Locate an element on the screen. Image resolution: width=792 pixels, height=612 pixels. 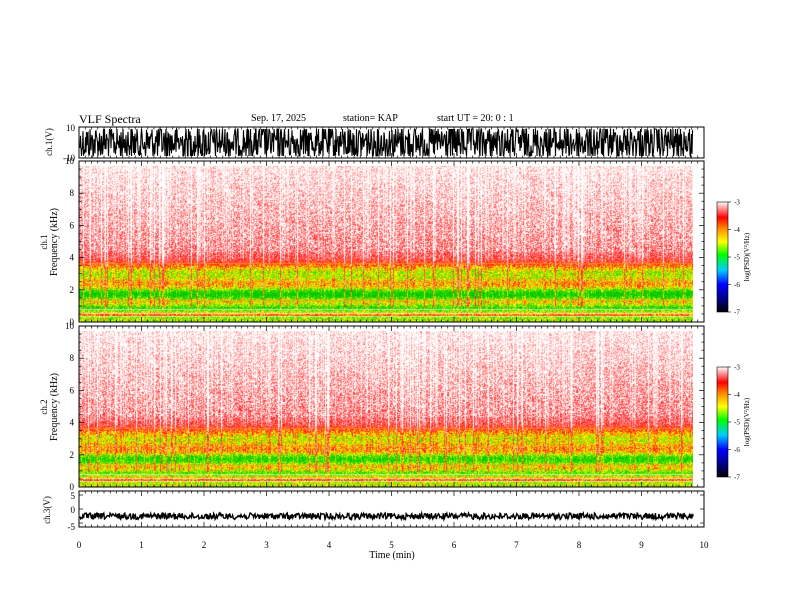
ch1-colorbar-ticks: -3 -4 -5 -6 -7 is located at coordinates (734, 258).